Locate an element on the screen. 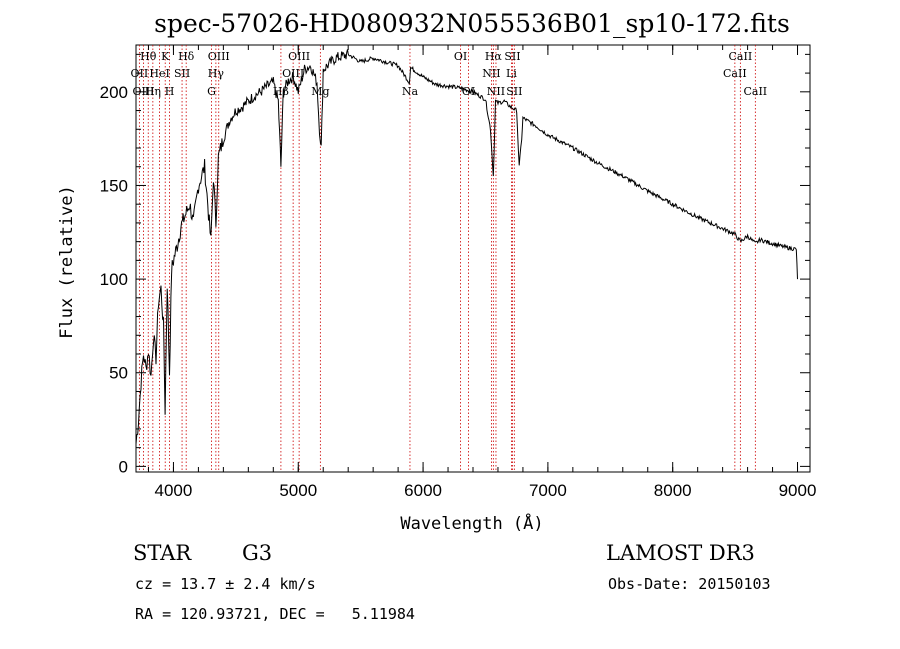 This screenshot has height=649, width=900. observation-date: Obs-Date: 20150103 is located at coordinates (689, 584).